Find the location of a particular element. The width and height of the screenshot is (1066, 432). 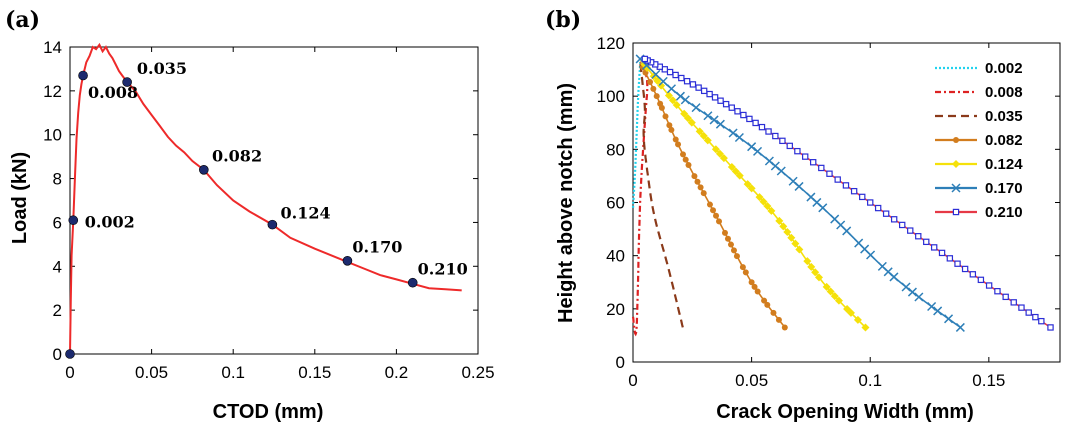

panel-a-y-tick-label: 12 is located at coordinates (52, 91).